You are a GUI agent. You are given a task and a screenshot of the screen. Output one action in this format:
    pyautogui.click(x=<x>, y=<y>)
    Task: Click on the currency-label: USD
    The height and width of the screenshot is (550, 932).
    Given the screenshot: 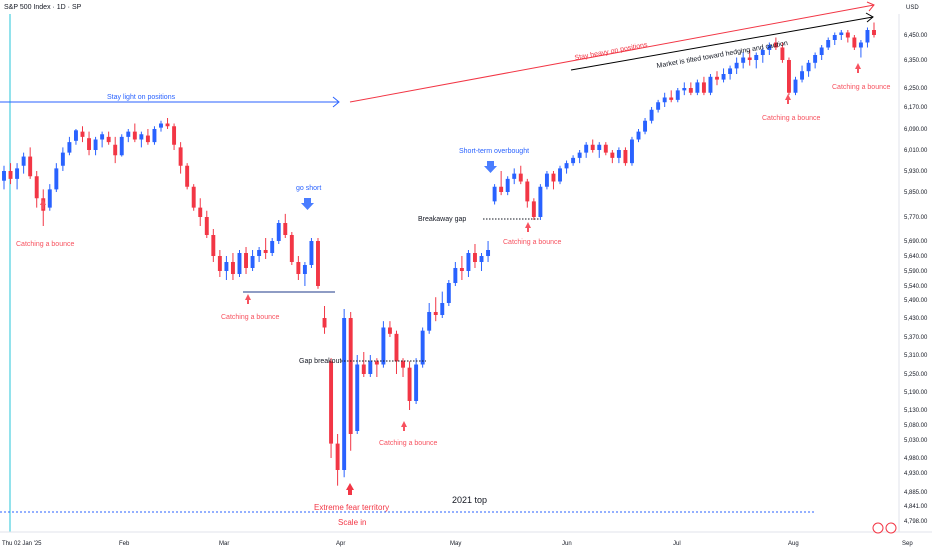 What is the action you would take?
    pyautogui.click(x=912, y=8)
    